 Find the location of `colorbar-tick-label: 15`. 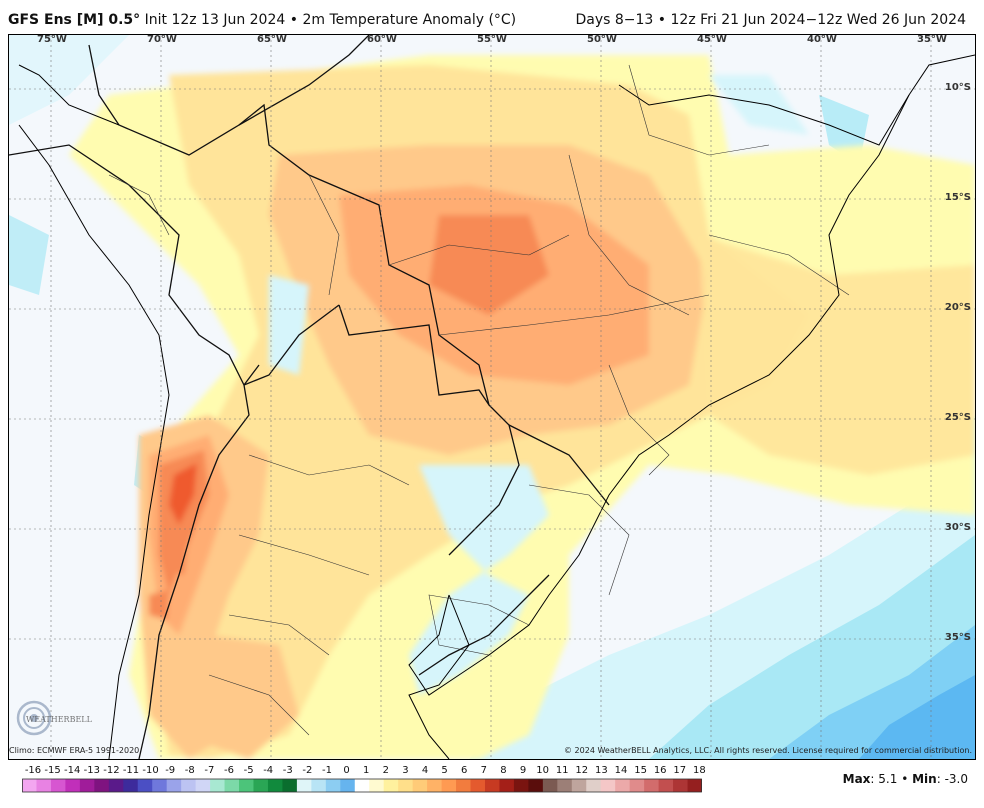

colorbar-tick-label: 15 is located at coordinates (640, 770).